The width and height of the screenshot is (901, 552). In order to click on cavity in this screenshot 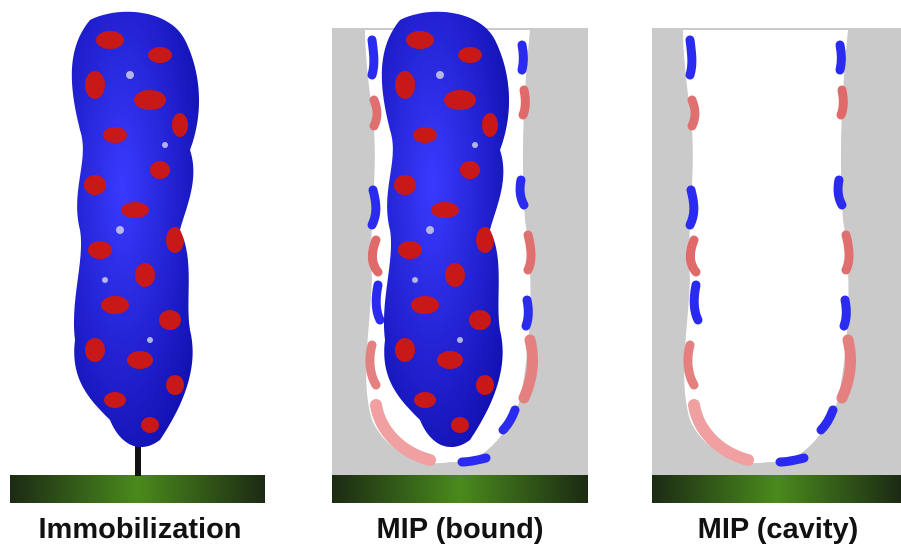, I will do `click(766, 247)`.